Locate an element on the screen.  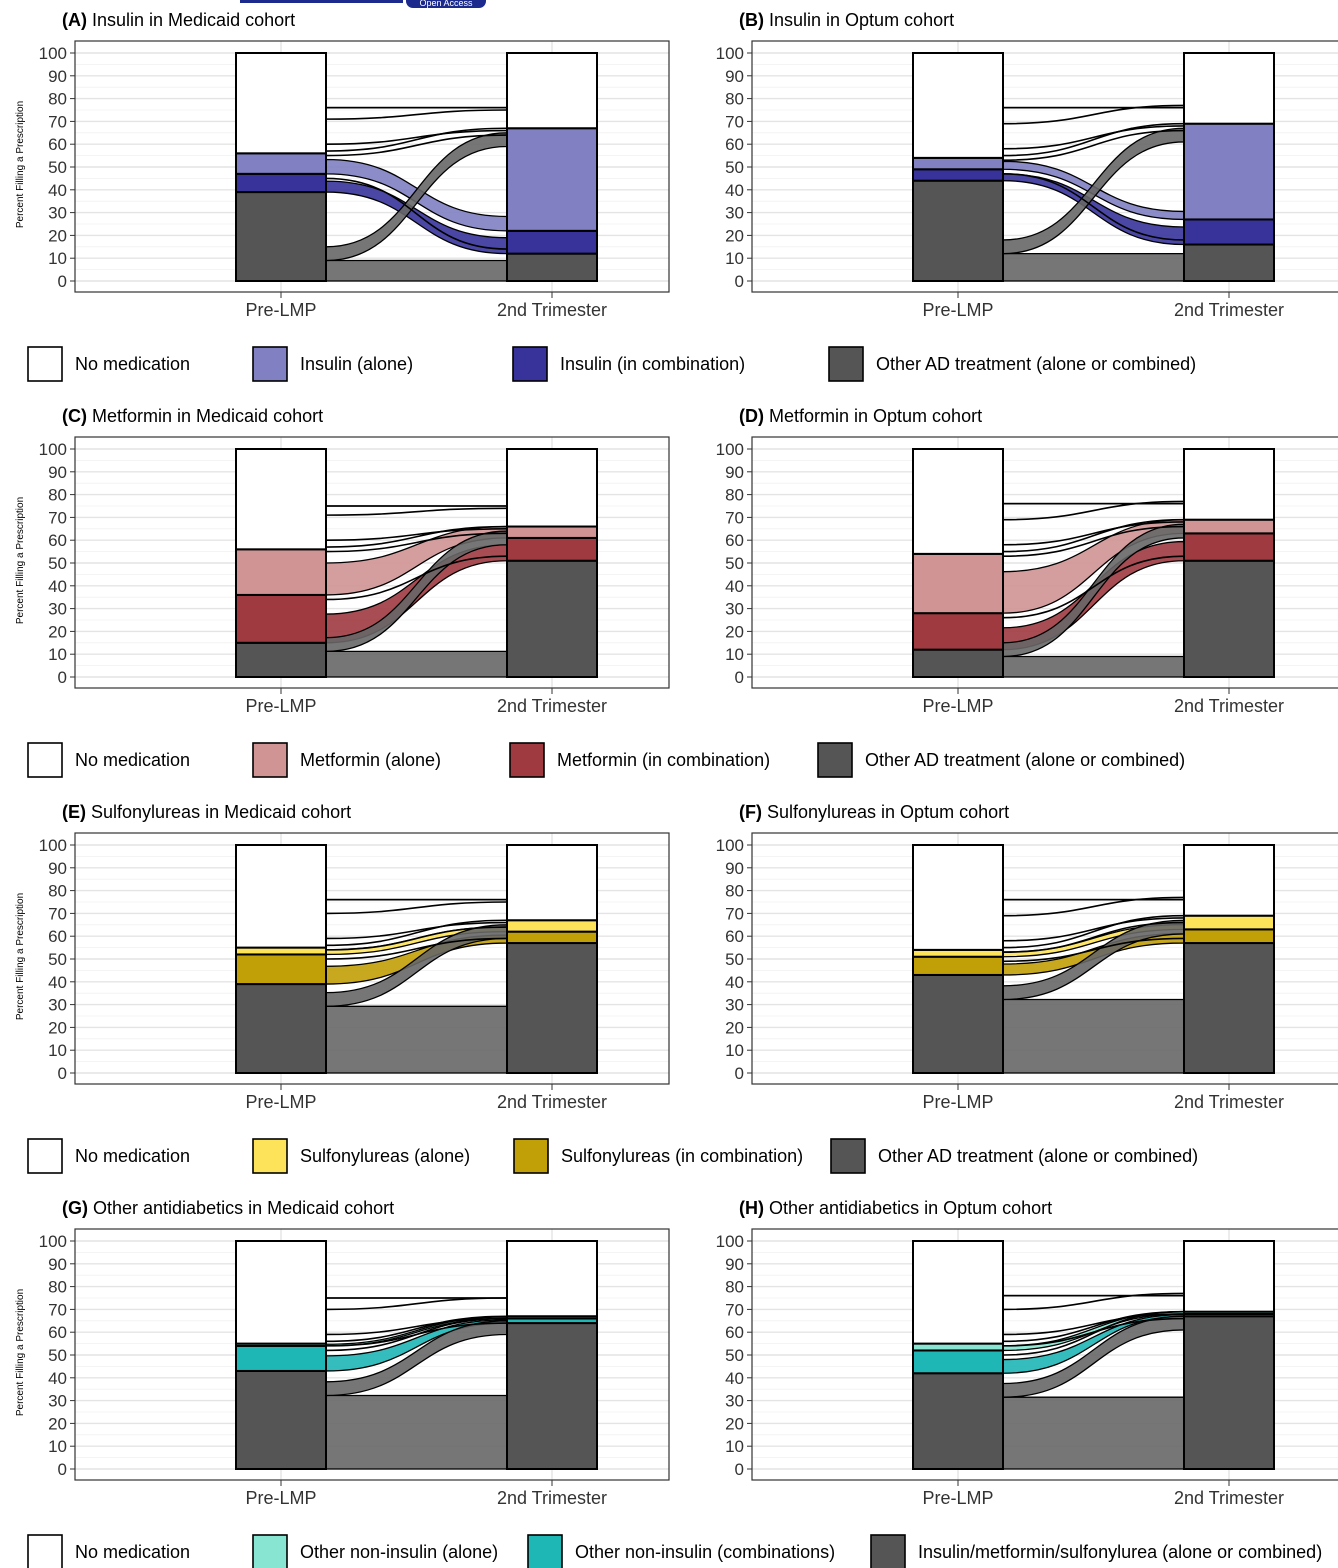
y-tick-label: 90 is located at coordinates (57, 868).